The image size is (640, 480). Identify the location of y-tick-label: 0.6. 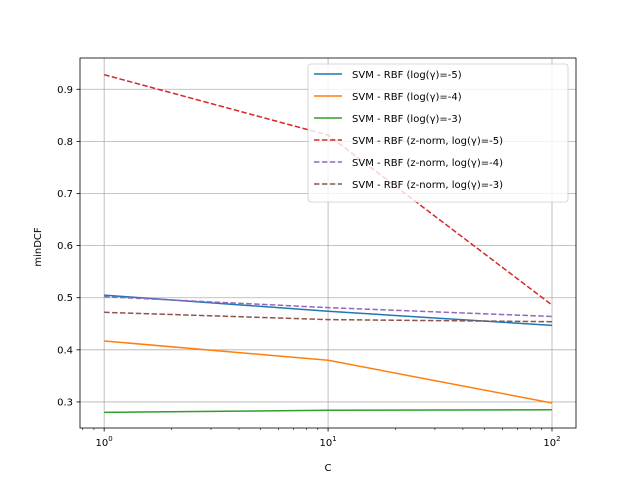
(65, 246).